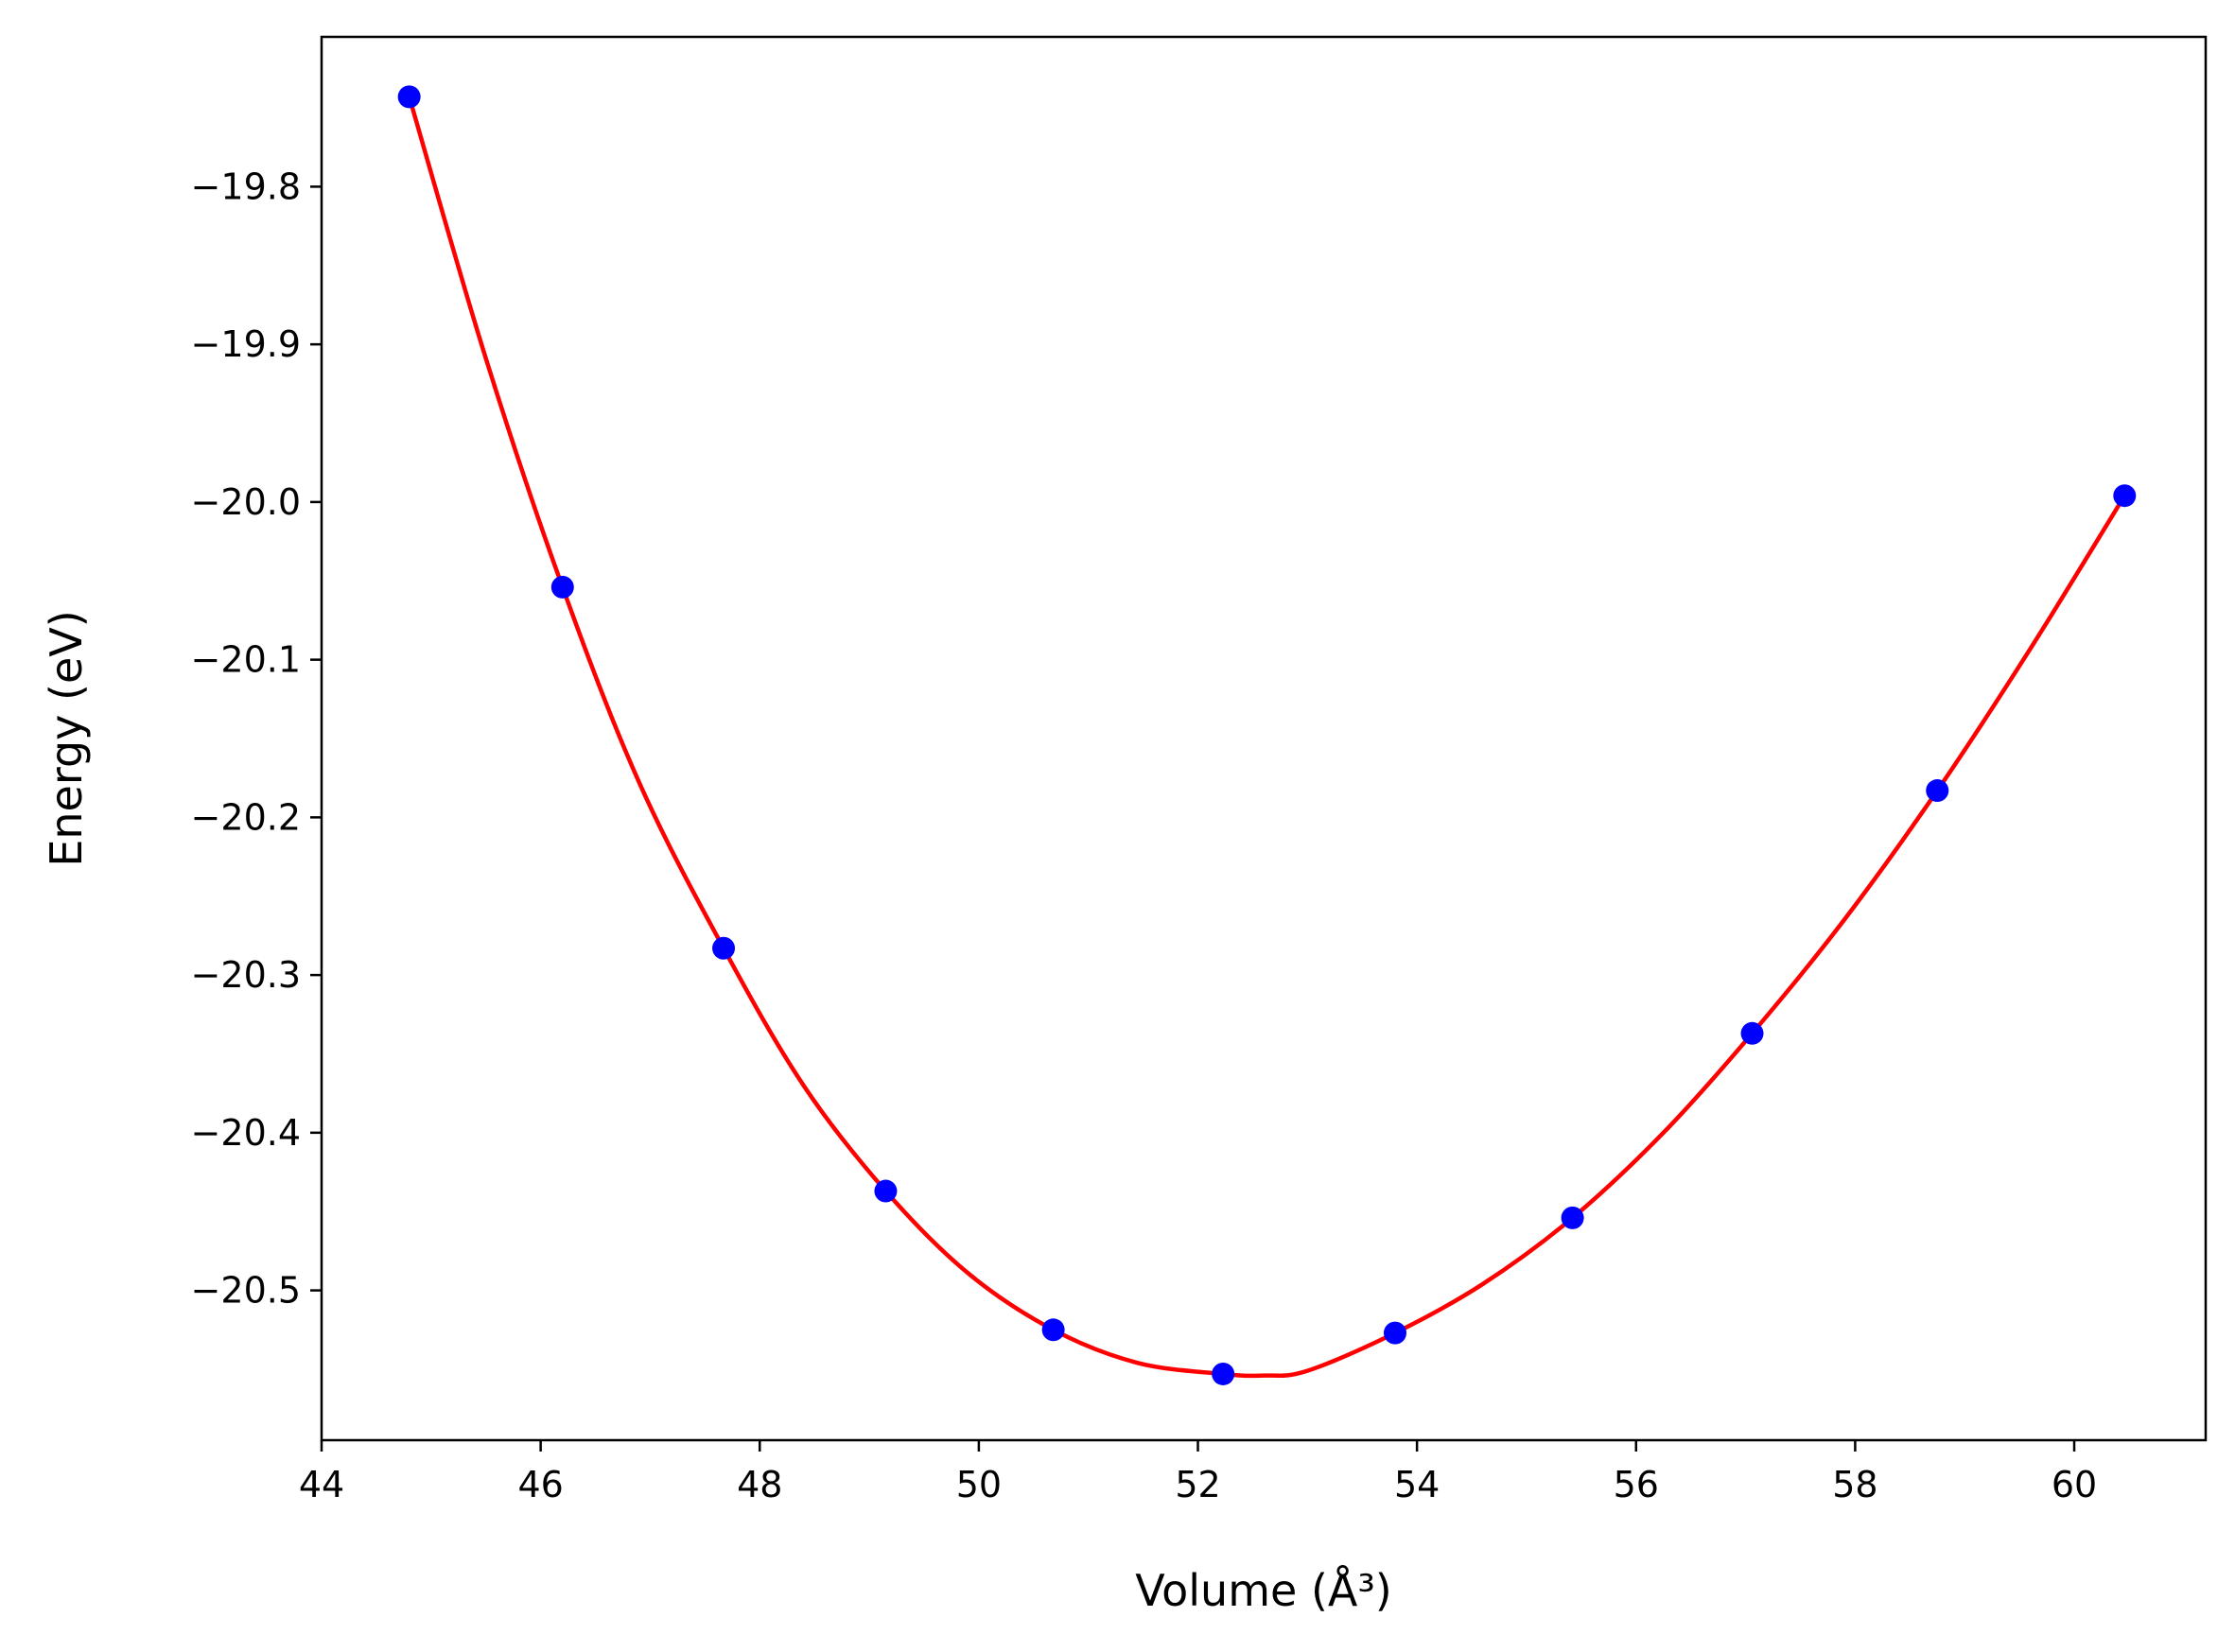  What do you see at coordinates (66, 738) in the screenshot?
I see `y-axis-label: Energy (eV)` at bounding box center [66, 738].